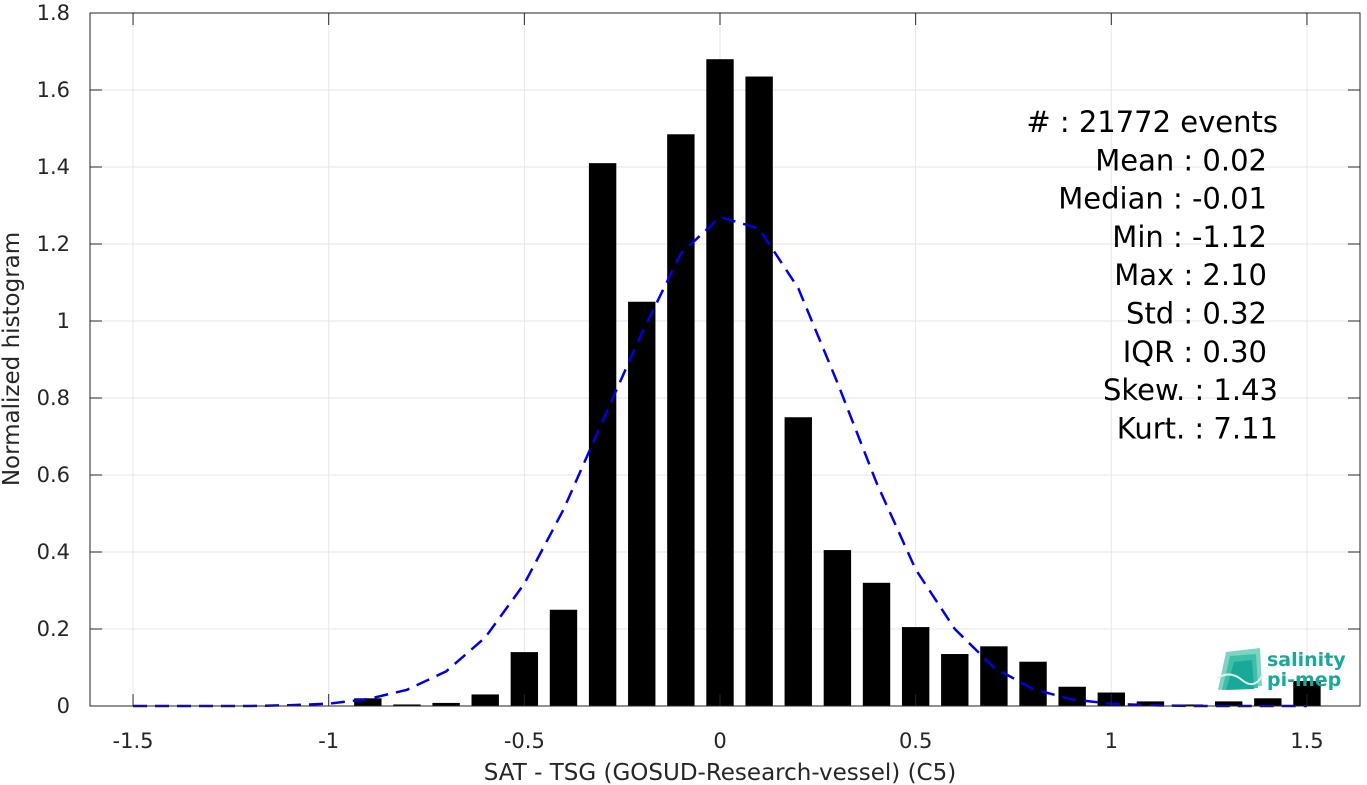  Describe the element at coordinates (524, 741) in the screenshot. I see `x-tick-label-2: -0.5` at that location.